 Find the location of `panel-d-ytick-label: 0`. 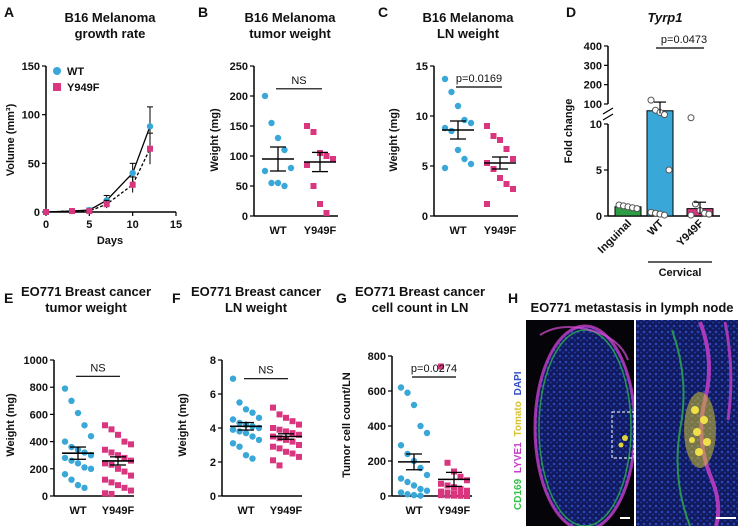

panel-d-ytick-label: 0 is located at coordinates (599, 217).